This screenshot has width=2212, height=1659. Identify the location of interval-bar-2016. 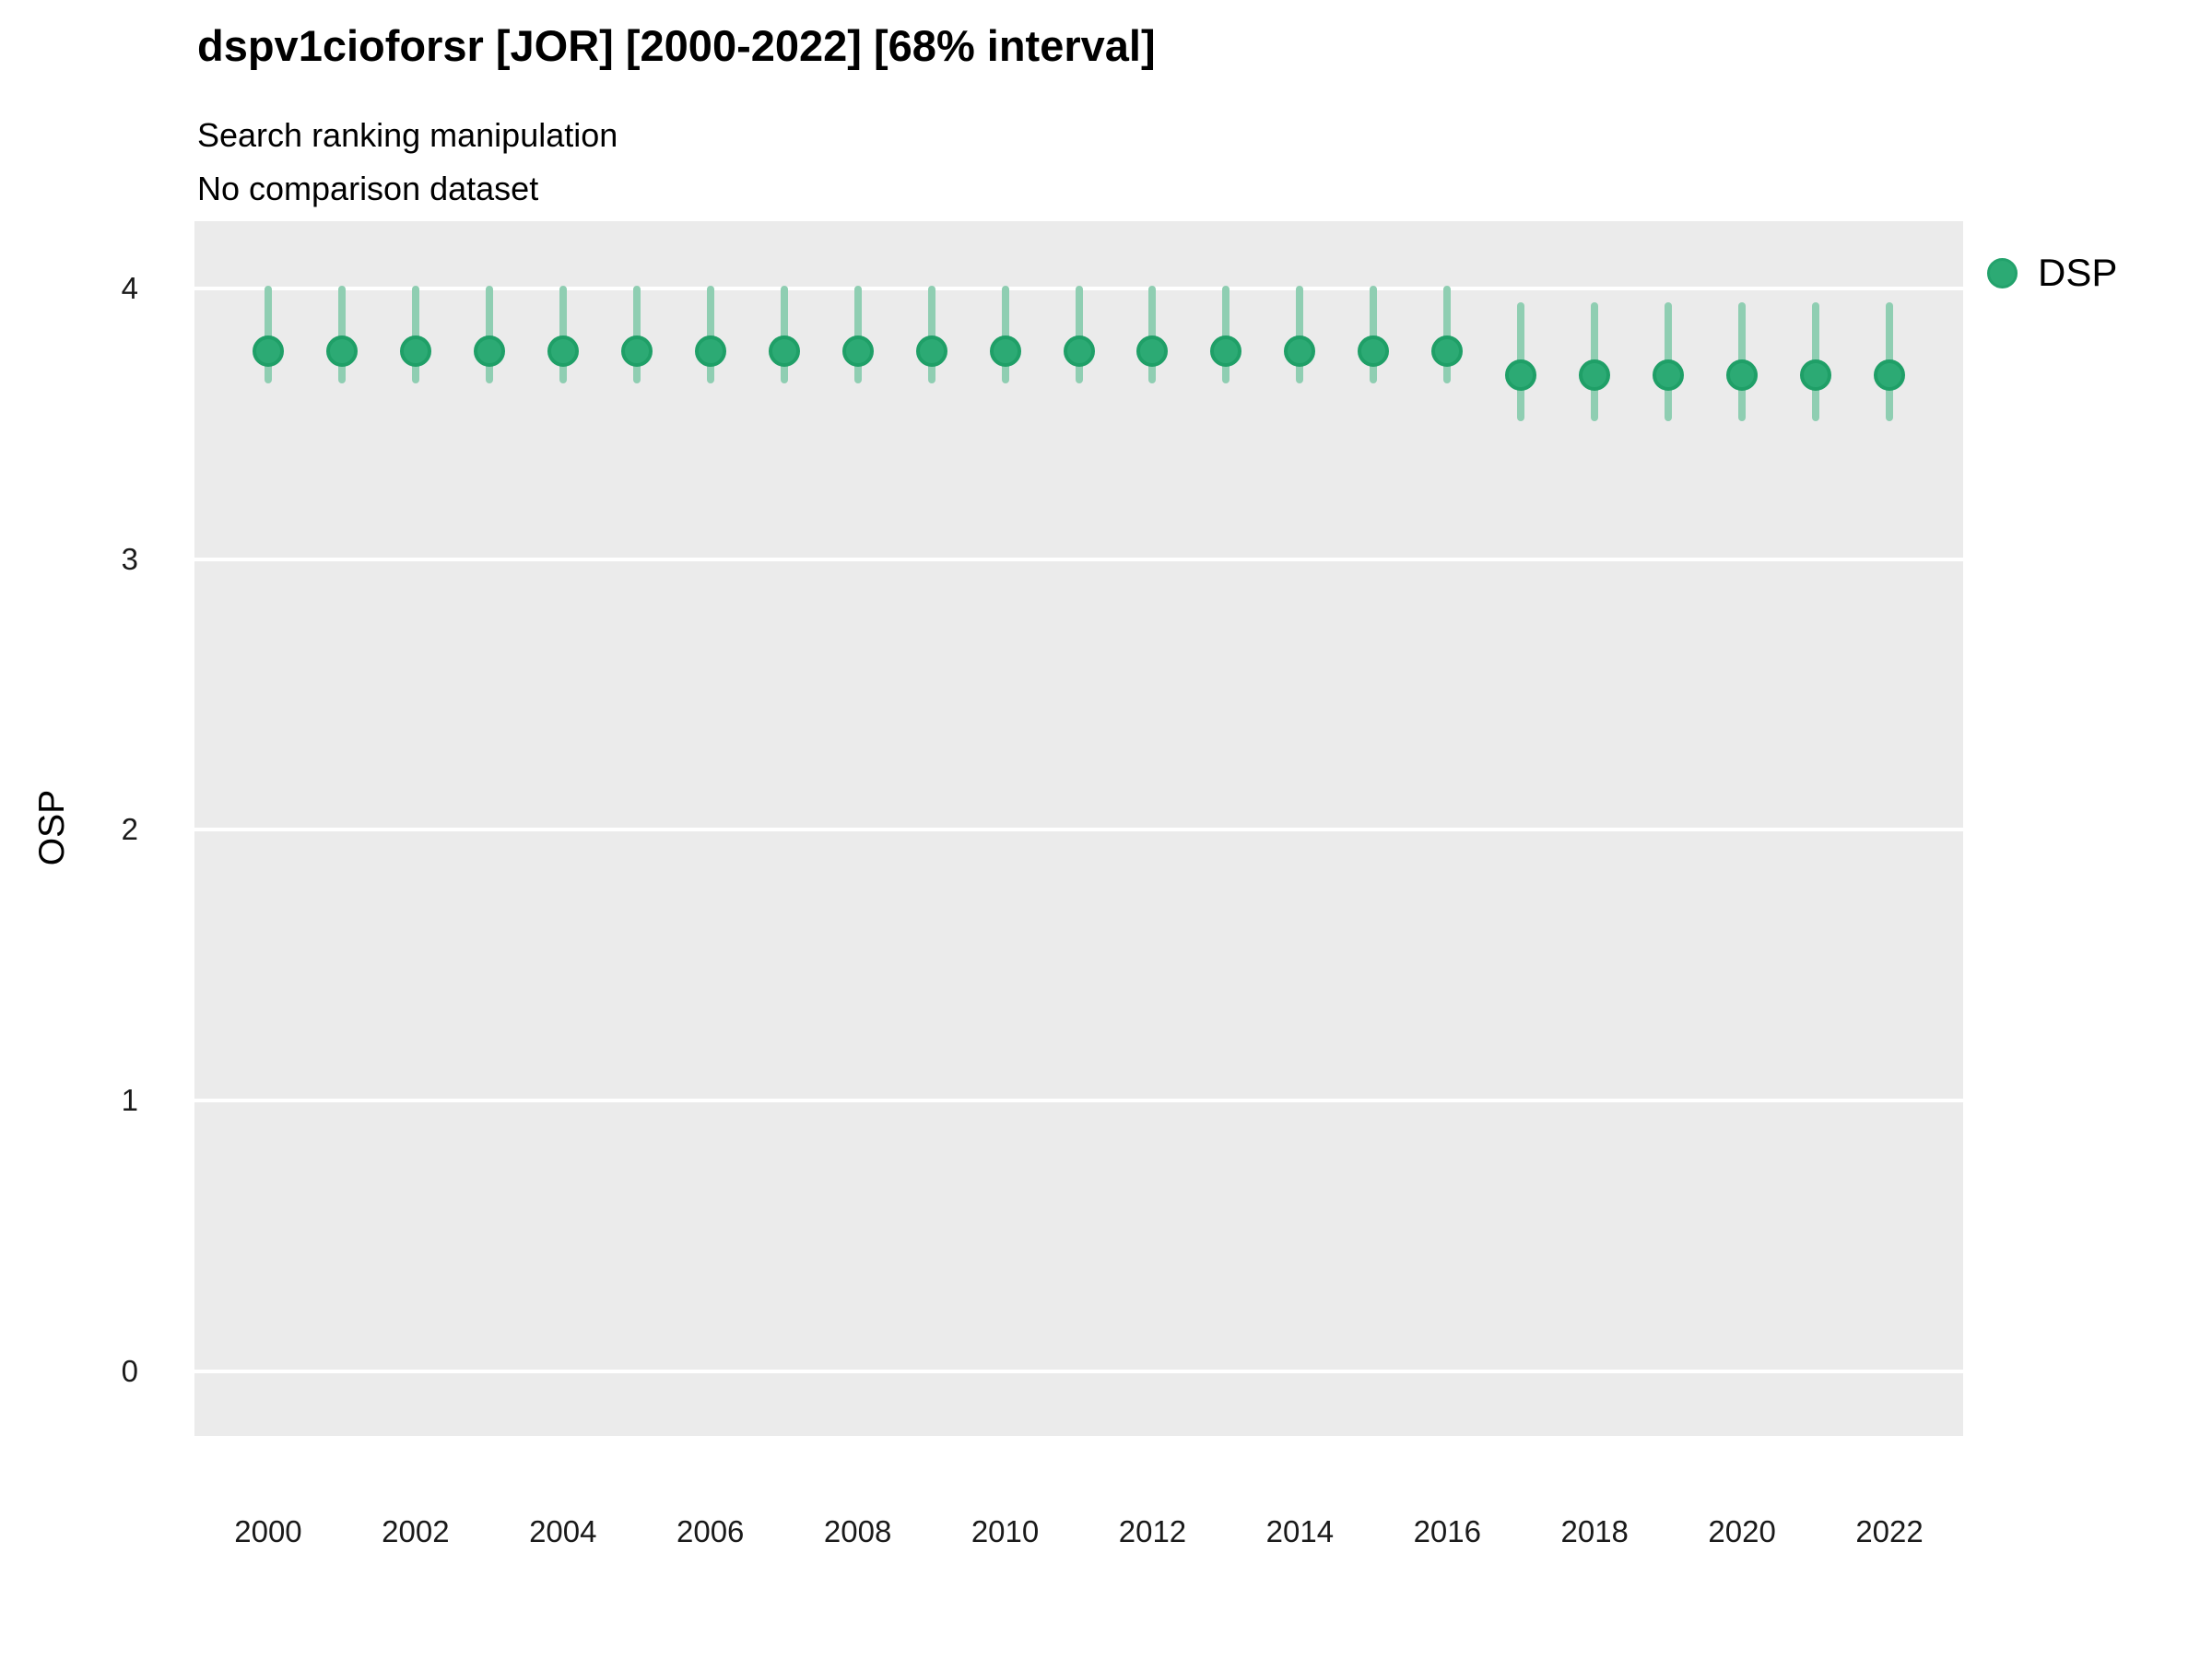
(1447, 335).